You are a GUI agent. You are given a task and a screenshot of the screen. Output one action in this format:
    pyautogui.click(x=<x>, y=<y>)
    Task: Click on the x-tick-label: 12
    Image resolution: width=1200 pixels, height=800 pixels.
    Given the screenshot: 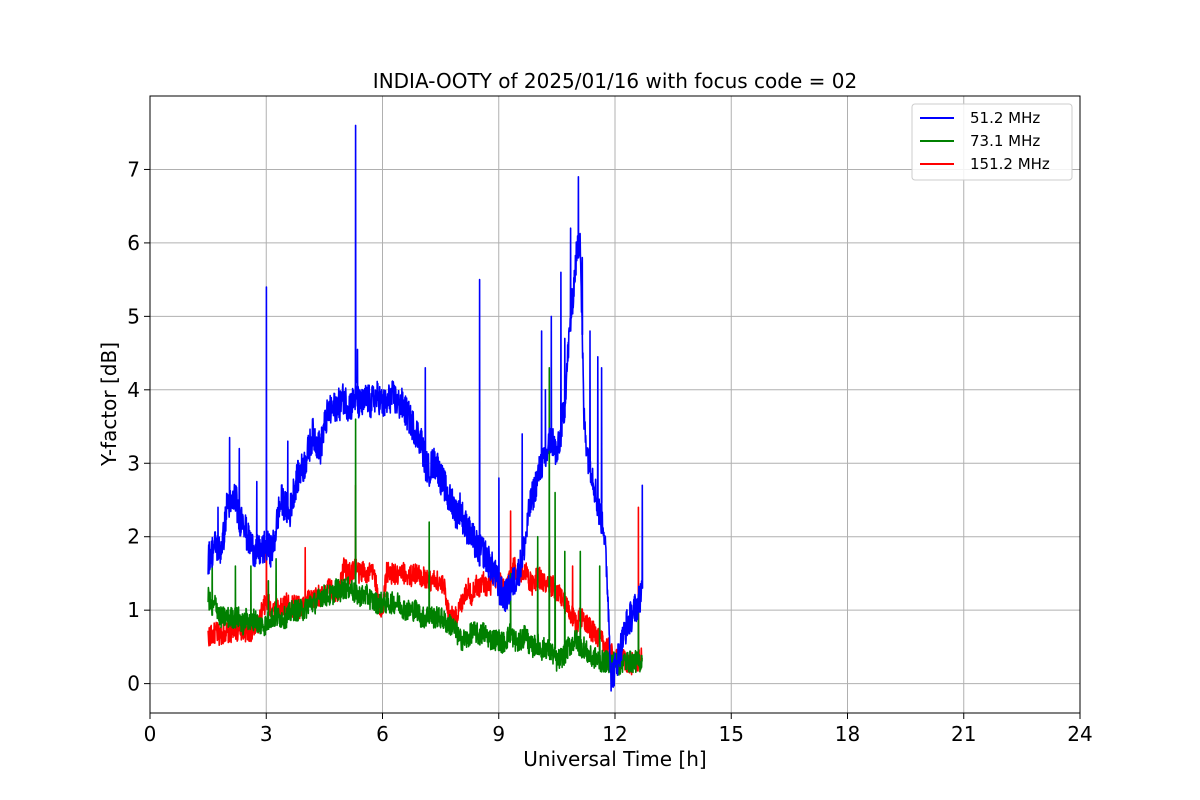 What is the action you would take?
    pyautogui.click(x=614, y=734)
    